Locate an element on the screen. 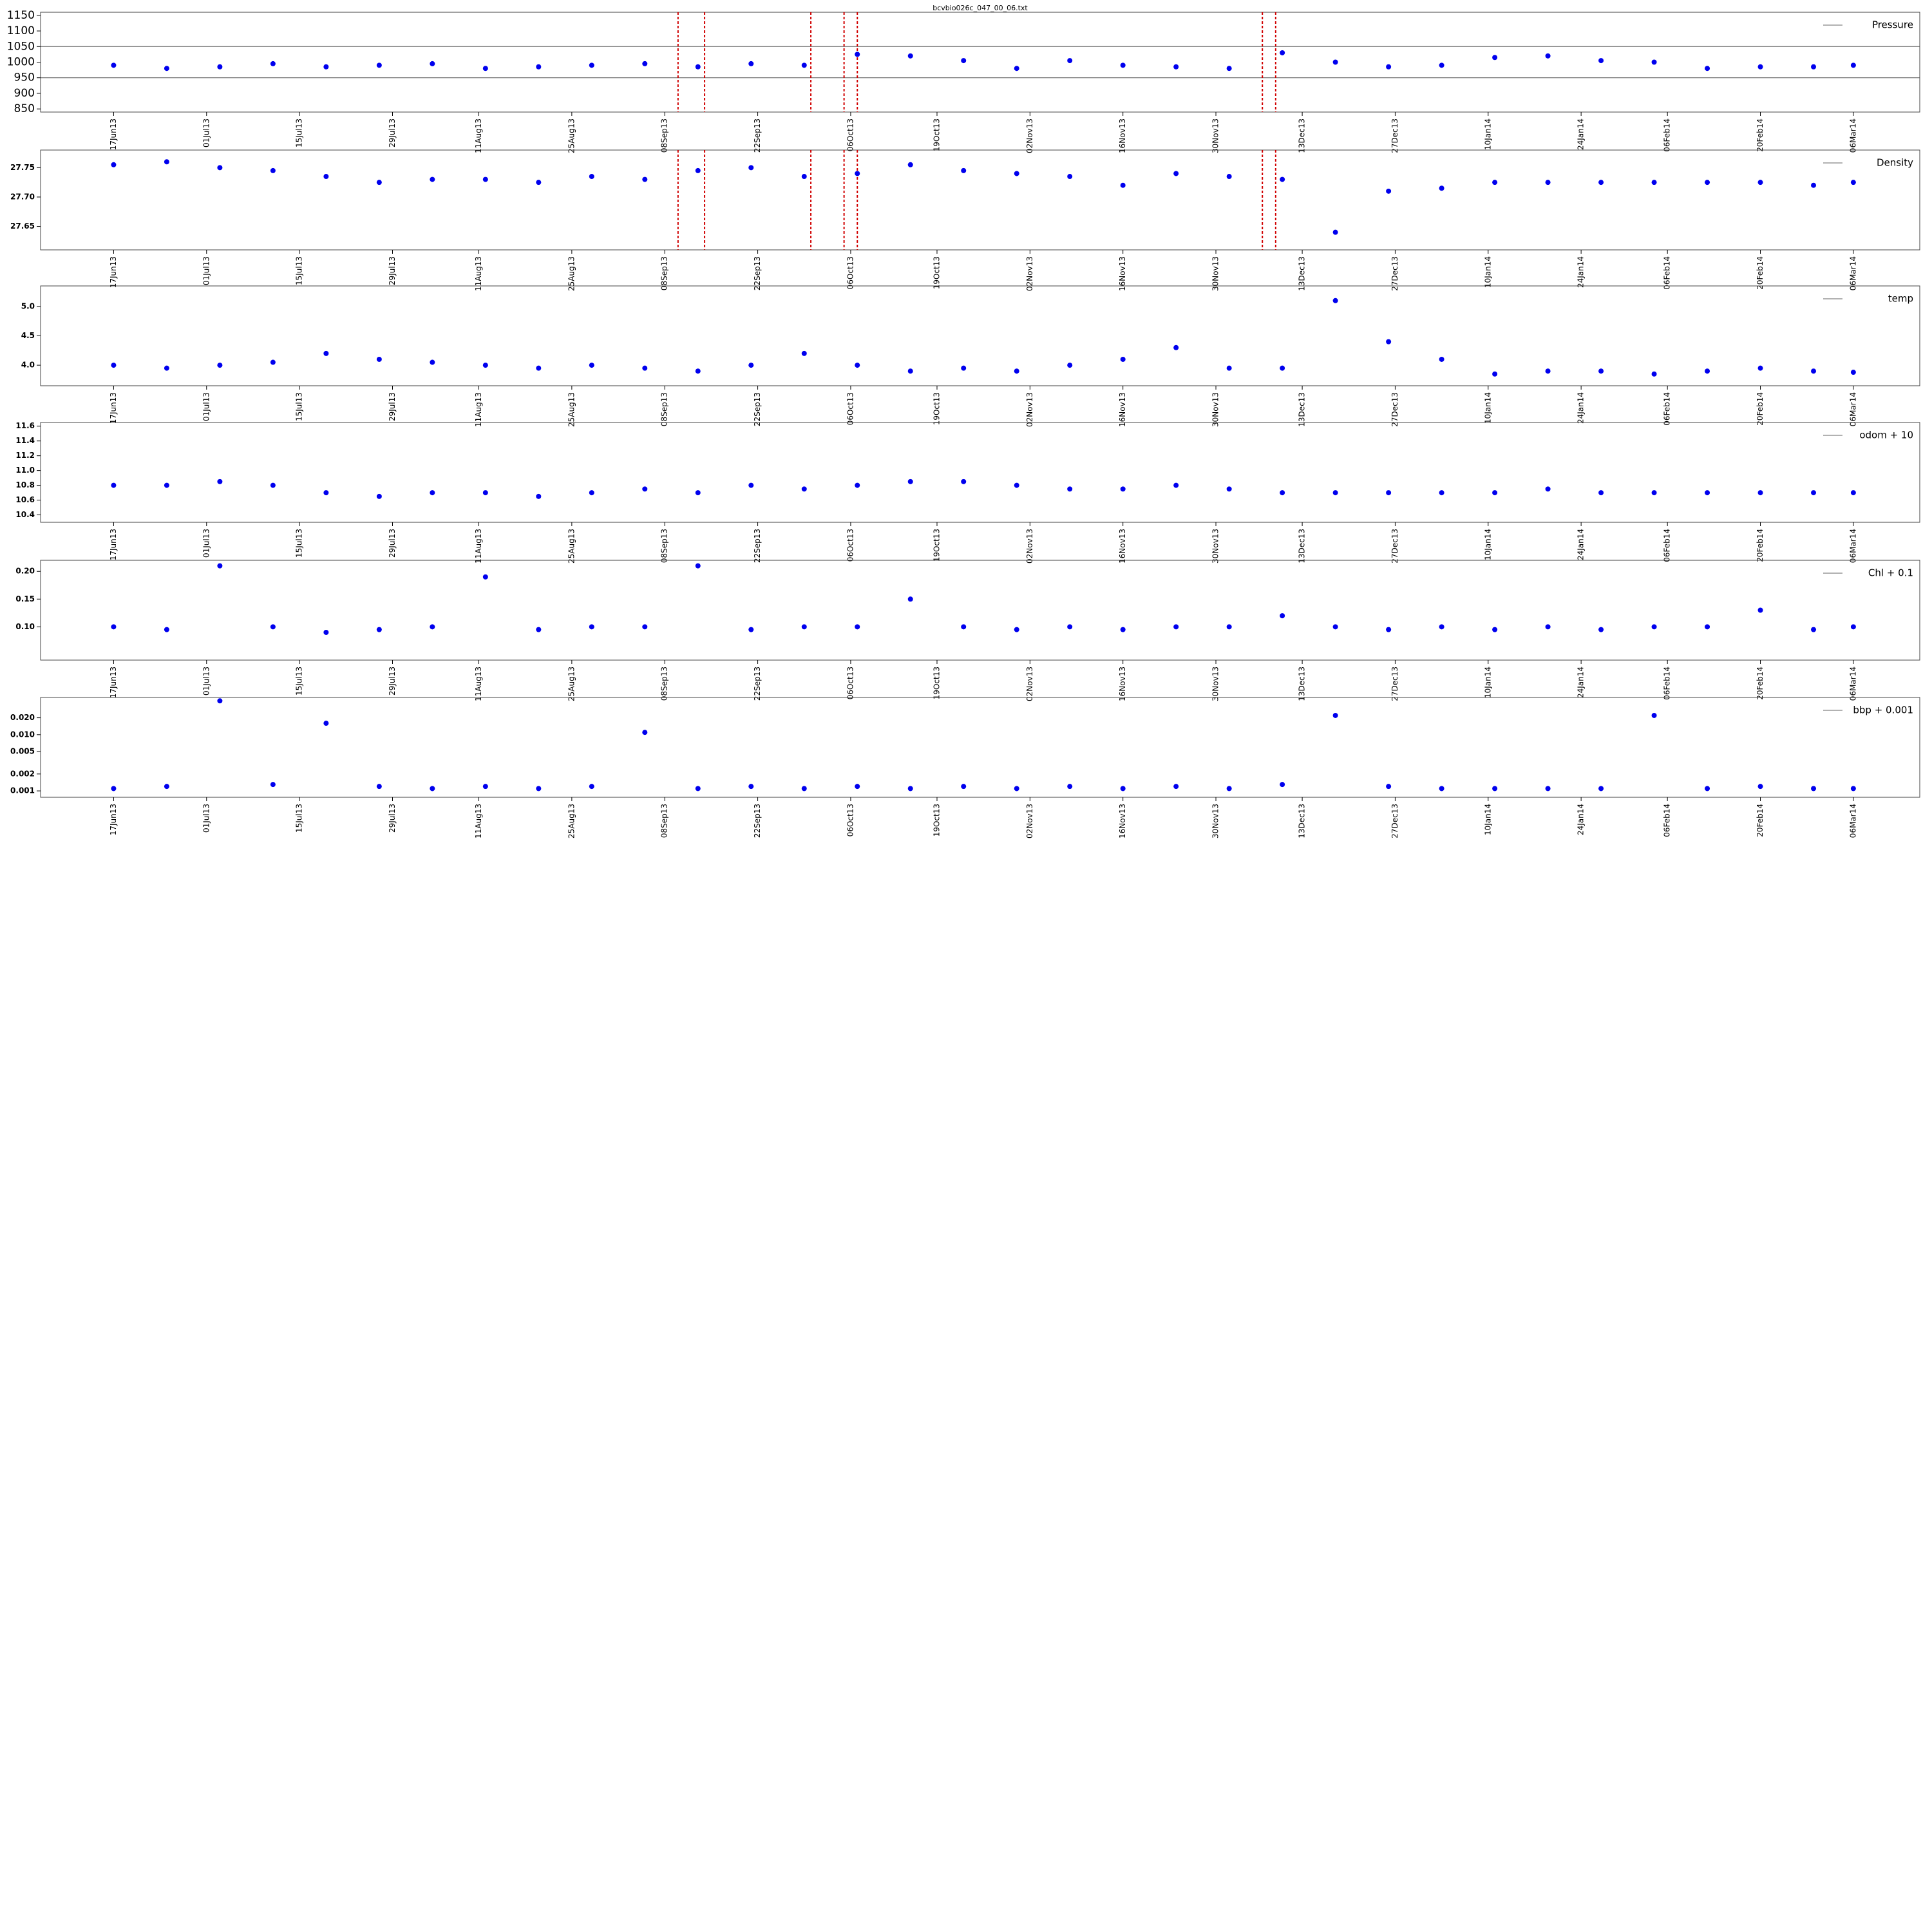 The width and height of the screenshot is (1932, 1932). x-tick-label: 06Mar14 is located at coordinates (1853, 821).